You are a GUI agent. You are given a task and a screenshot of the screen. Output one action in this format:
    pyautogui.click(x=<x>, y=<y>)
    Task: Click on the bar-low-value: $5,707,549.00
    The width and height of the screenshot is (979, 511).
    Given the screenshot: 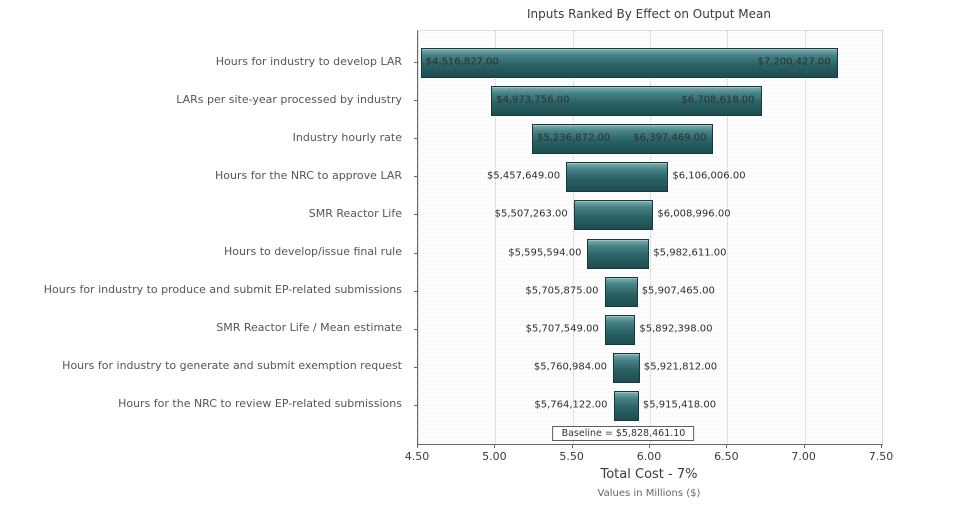 What is the action you would take?
    pyautogui.click(x=562, y=329)
    